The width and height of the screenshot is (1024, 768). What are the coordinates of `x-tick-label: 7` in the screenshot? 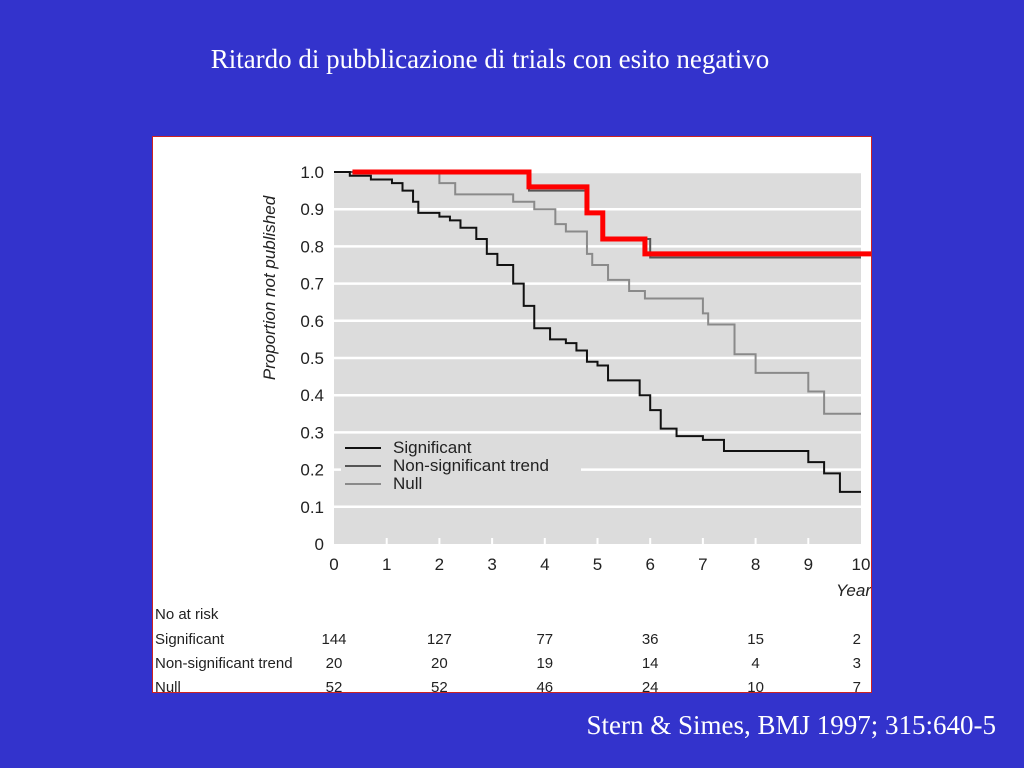 It's located at (702, 564).